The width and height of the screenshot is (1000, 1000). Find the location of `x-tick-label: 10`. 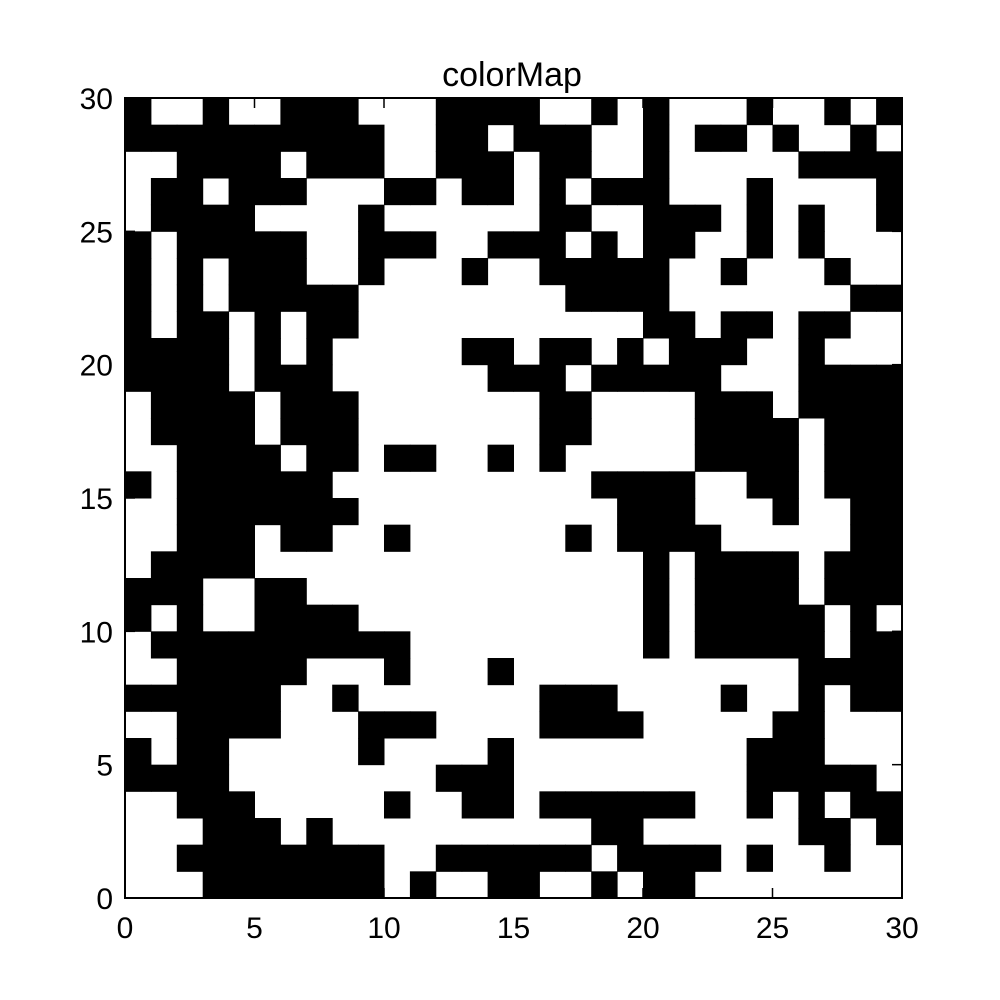

x-tick-label: 10 is located at coordinates (383, 928).